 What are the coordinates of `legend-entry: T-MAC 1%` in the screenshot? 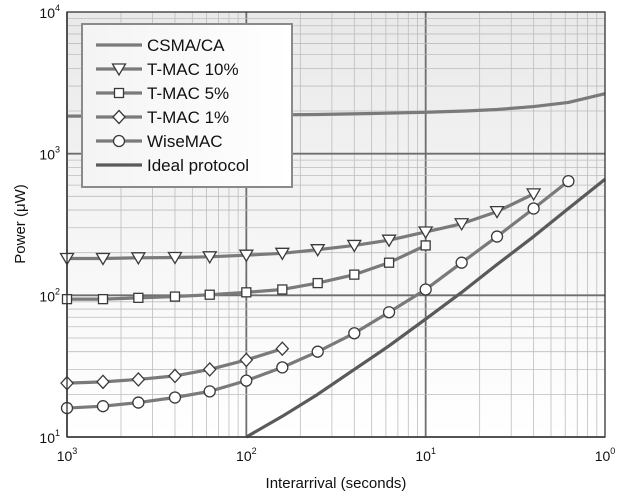 It's located at (162, 117).